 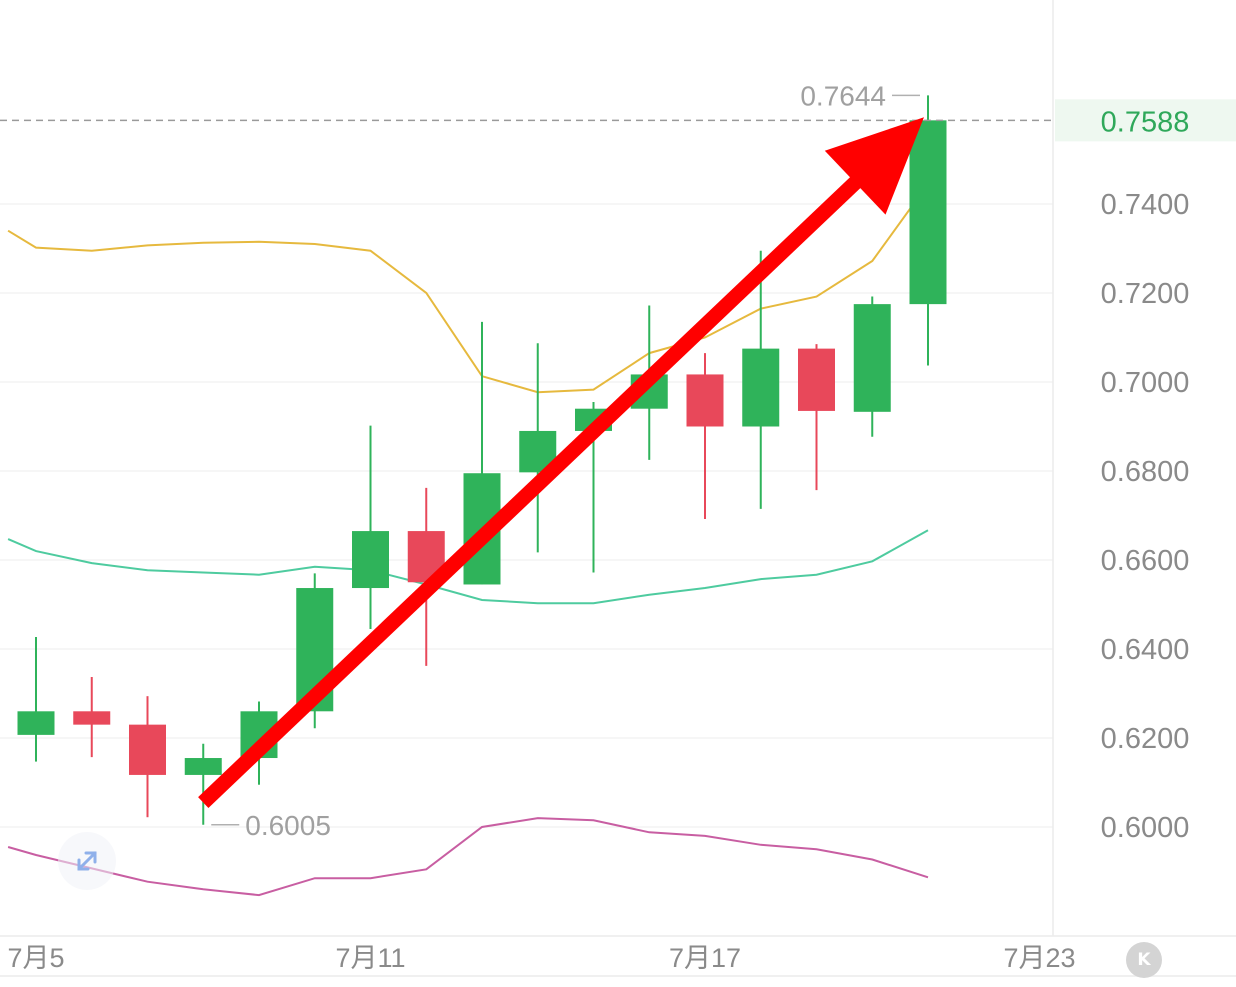 What do you see at coordinates (35, 958) in the screenshot?
I see `x-tick-label: 7月5` at bounding box center [35, 958].